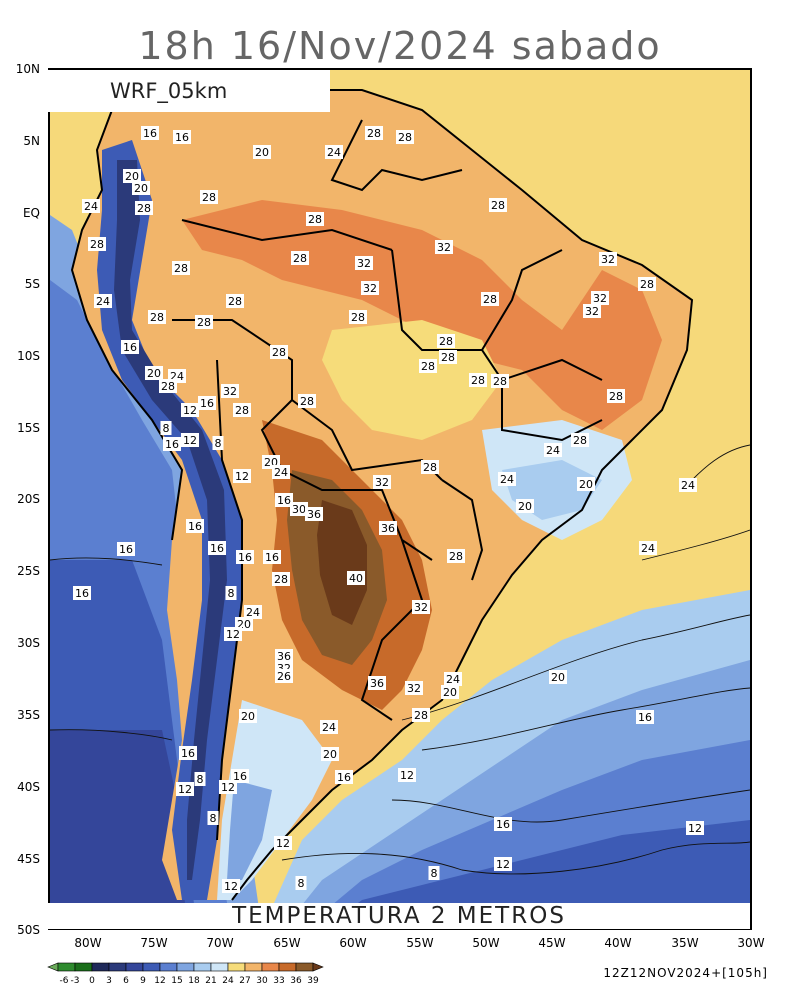 Image resolution: width=800 pixels, height=1000 pixels. What do you see at coordinates (118, 829) in the screenshot?
I see `pacific-south-zone` at bounding box center [118, 829].